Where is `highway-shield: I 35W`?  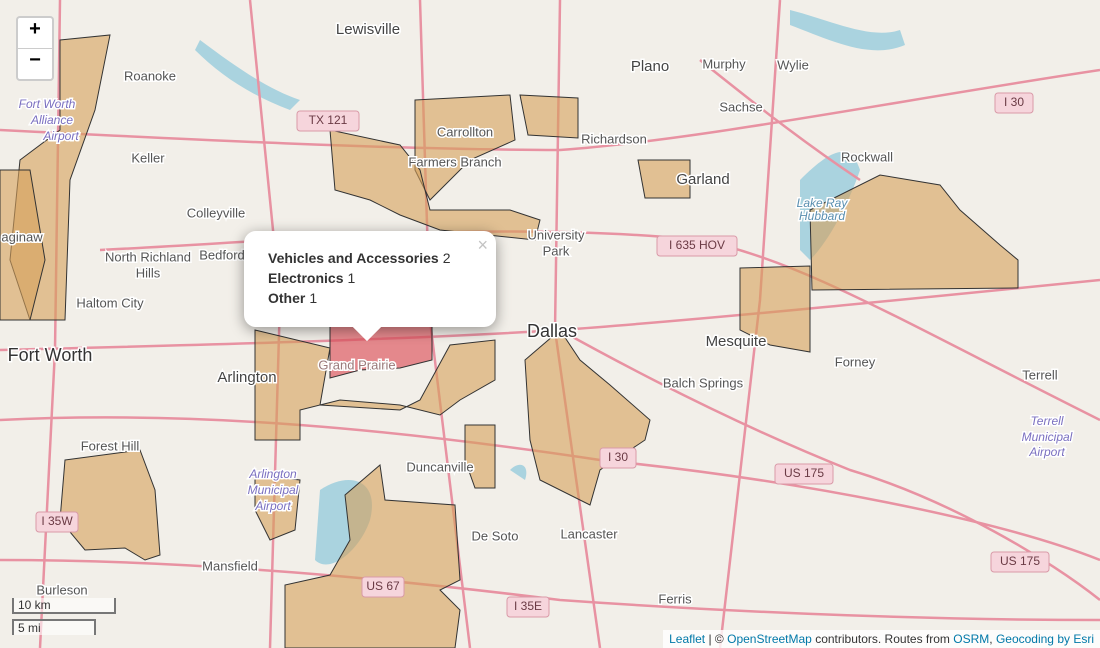
highway-shield: I 35W is located at coordinates (57, 522).